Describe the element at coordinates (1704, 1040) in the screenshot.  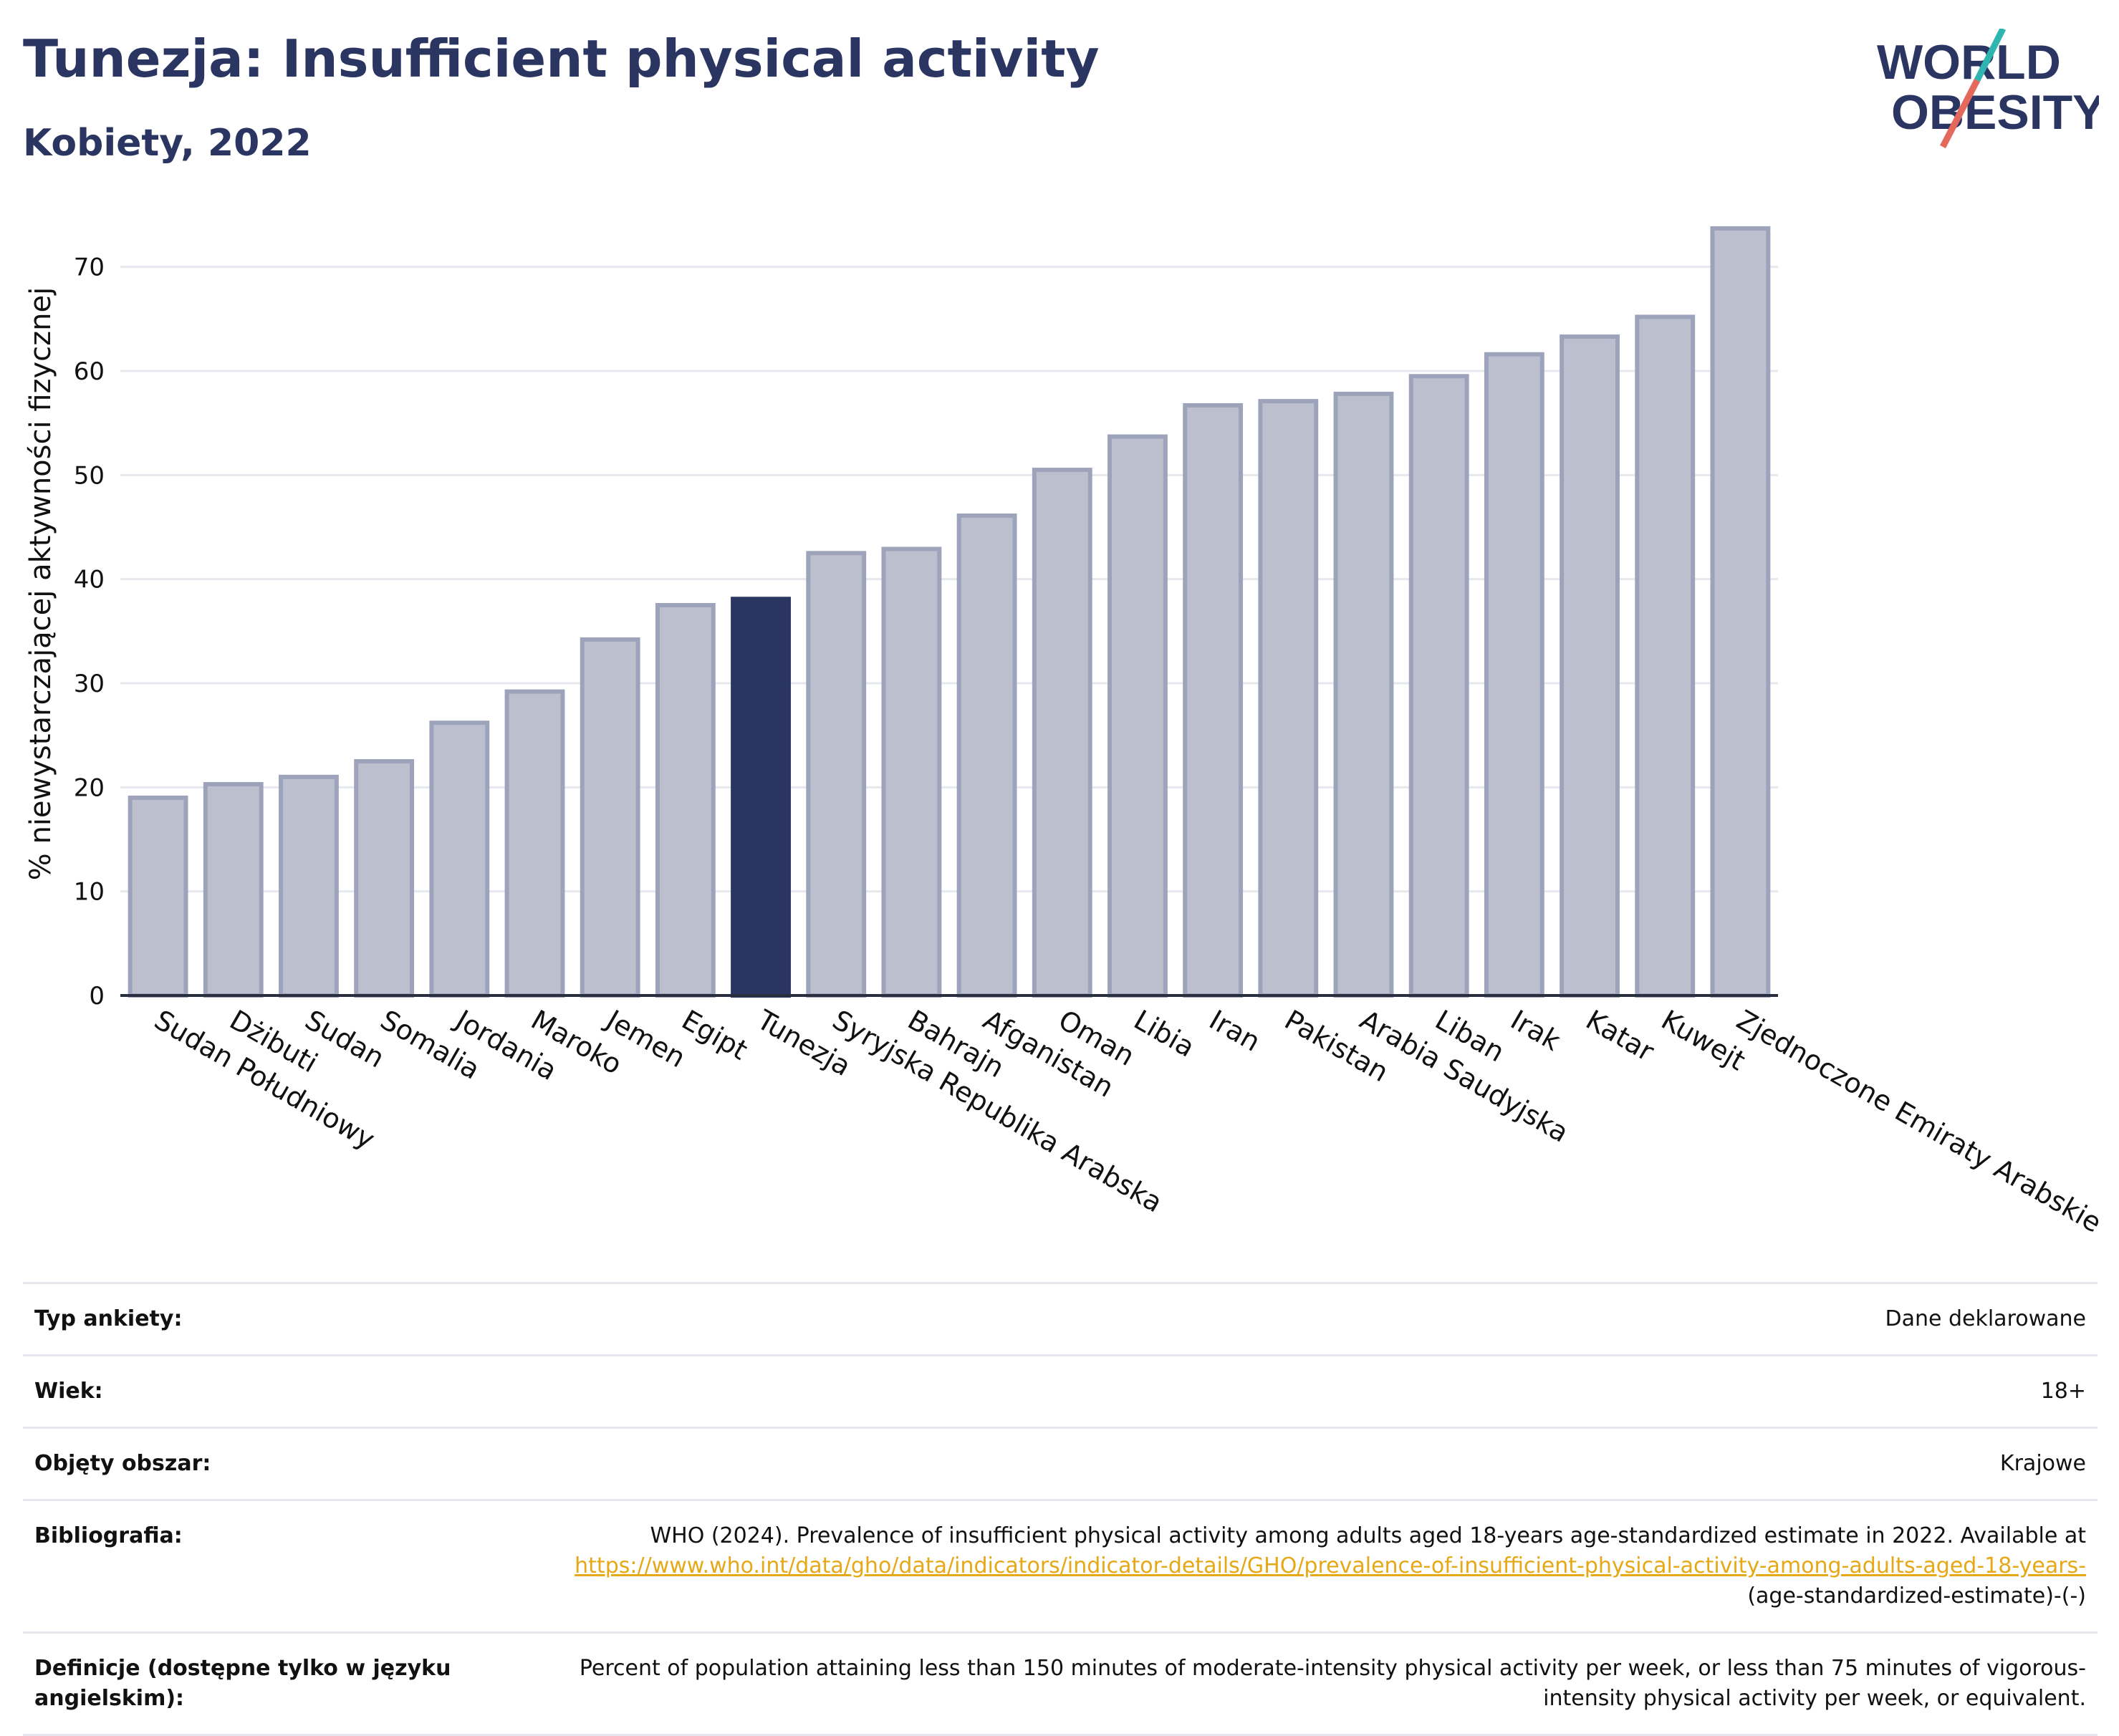
I see `x-tick-label: Kuwejt` at that location.